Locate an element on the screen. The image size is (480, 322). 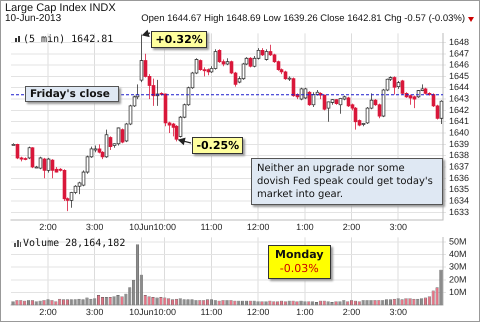
y-tick-label: 1638 is located at coordinates (459, 155).